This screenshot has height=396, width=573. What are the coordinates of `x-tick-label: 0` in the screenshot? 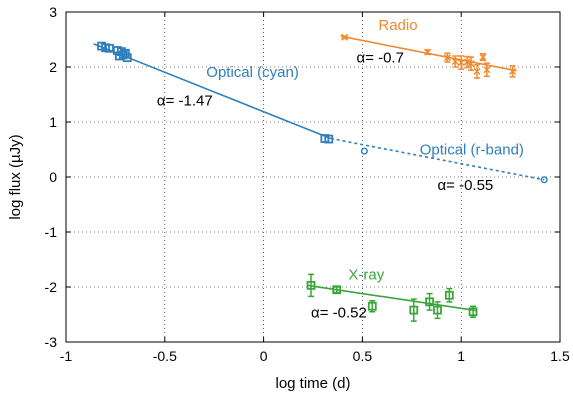 It's located at (264, 356).